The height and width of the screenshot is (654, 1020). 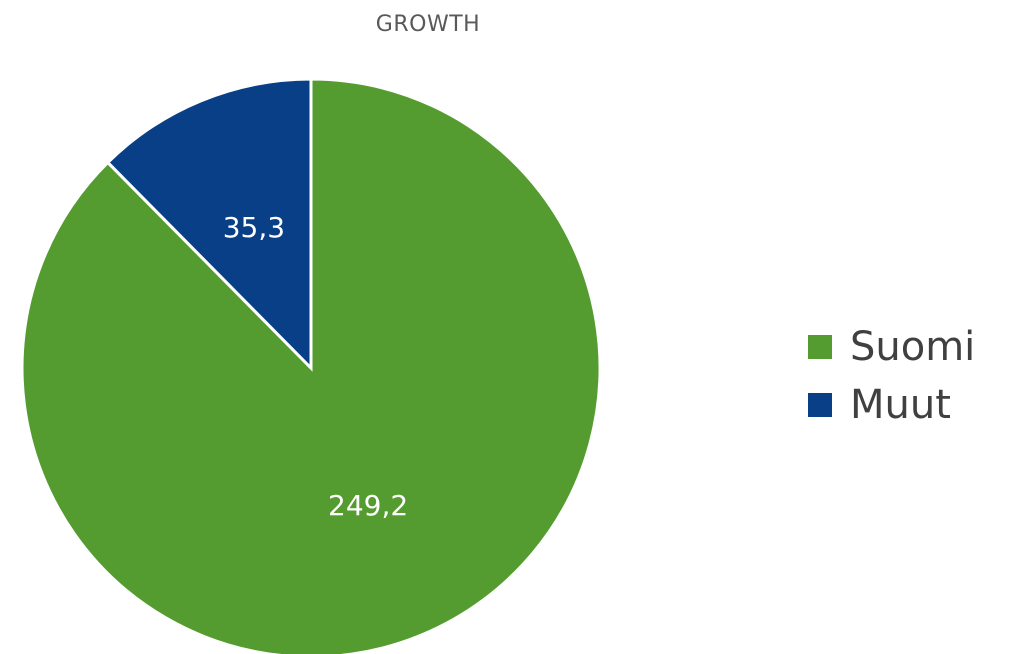 I want to click on legend-item-suomi: Suomi, so click(x=891, y=347).